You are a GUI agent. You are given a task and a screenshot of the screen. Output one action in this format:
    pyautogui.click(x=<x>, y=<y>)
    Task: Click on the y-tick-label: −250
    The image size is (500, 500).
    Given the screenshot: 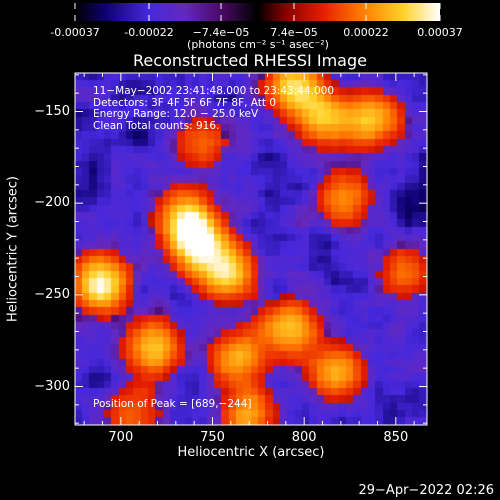 What is the action you would take?
    pyautogui.click(x=52, y=294)
    